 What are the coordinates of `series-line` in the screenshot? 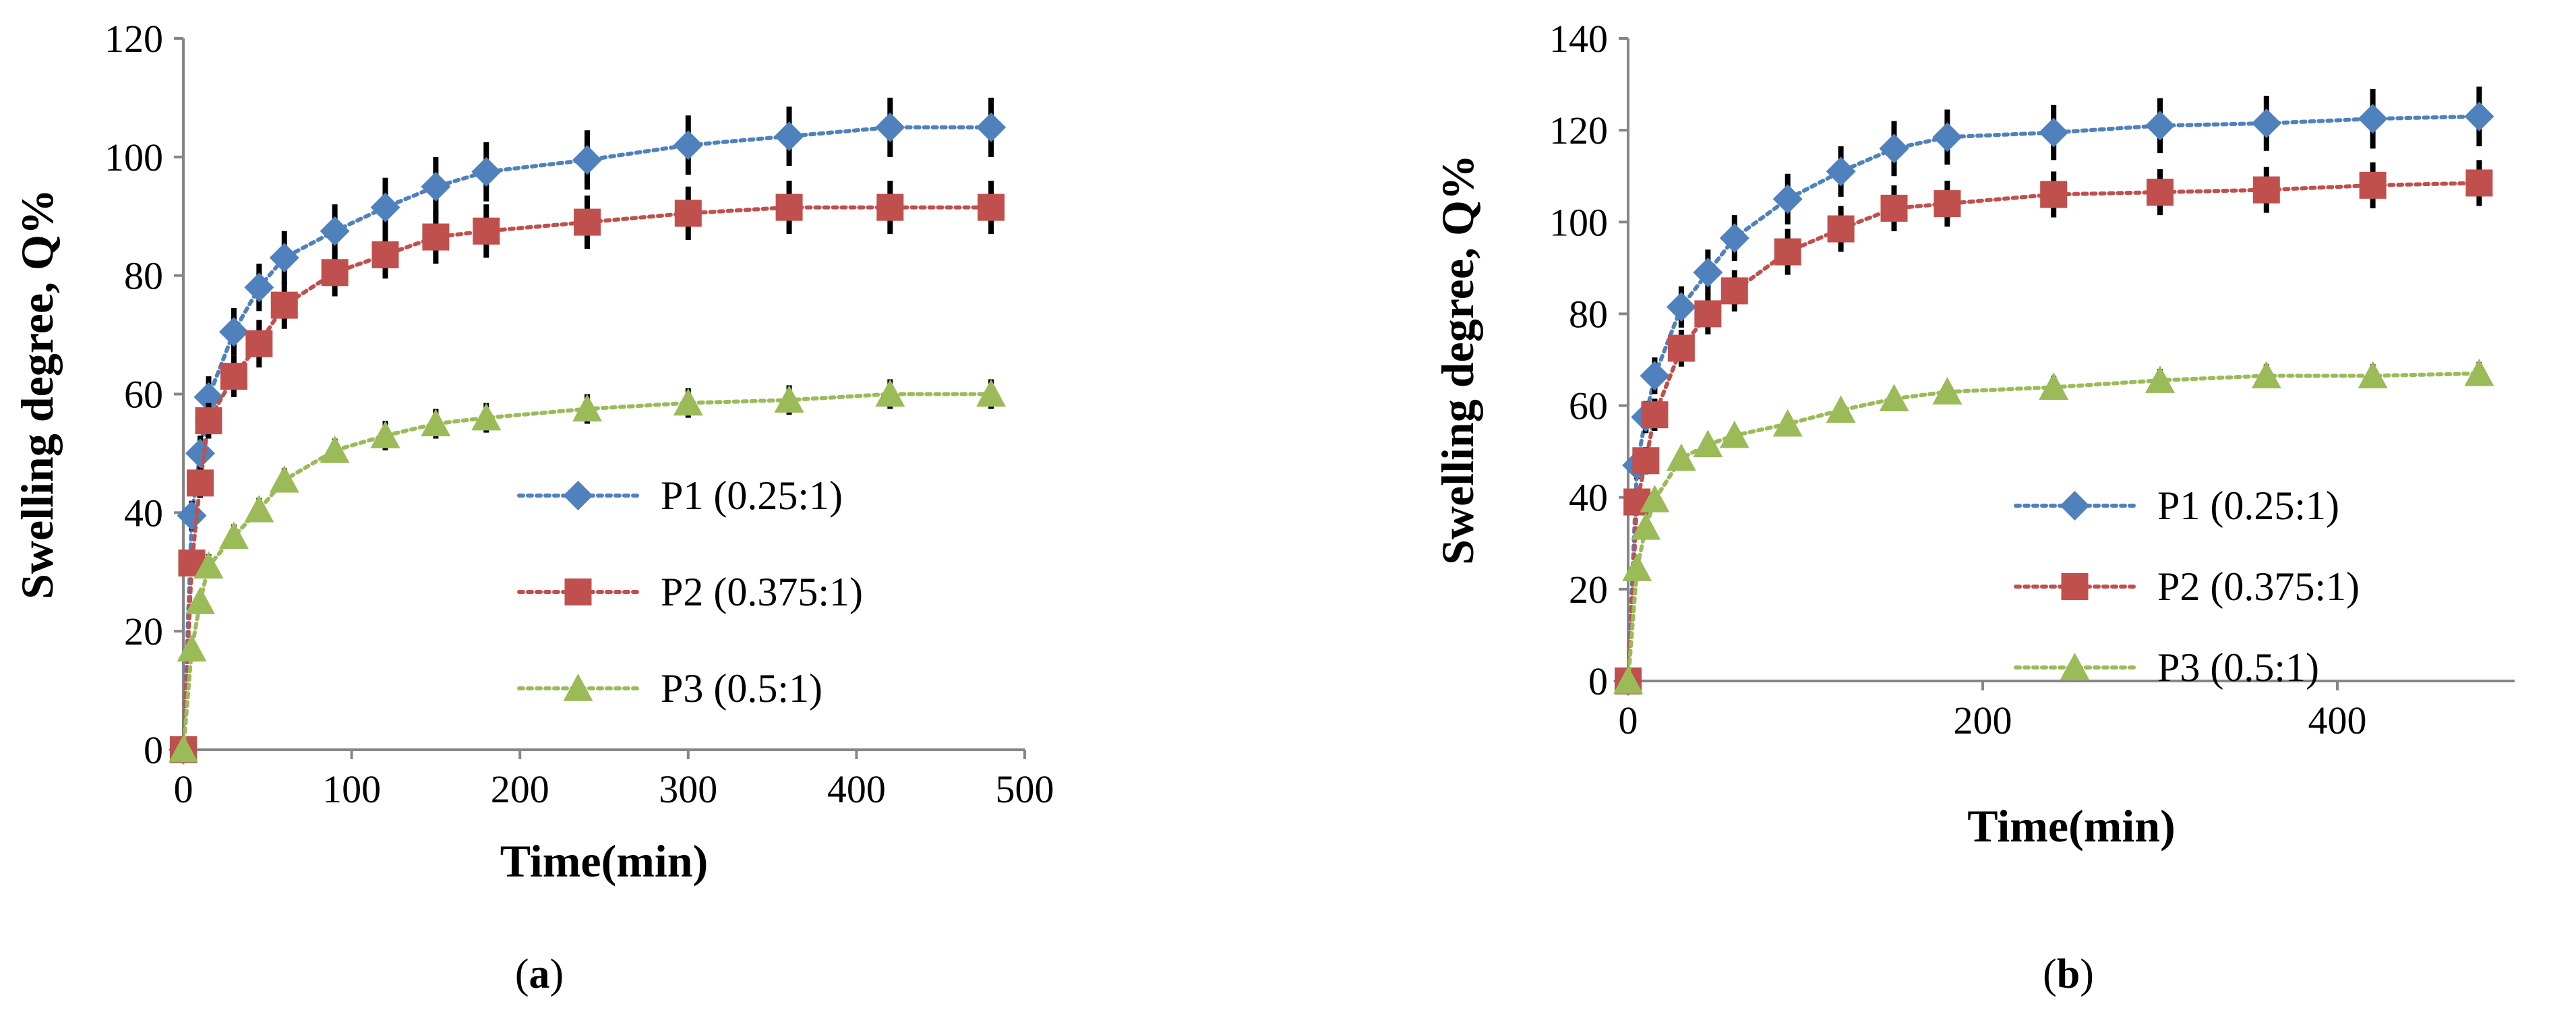 It's located at (2054, 527).